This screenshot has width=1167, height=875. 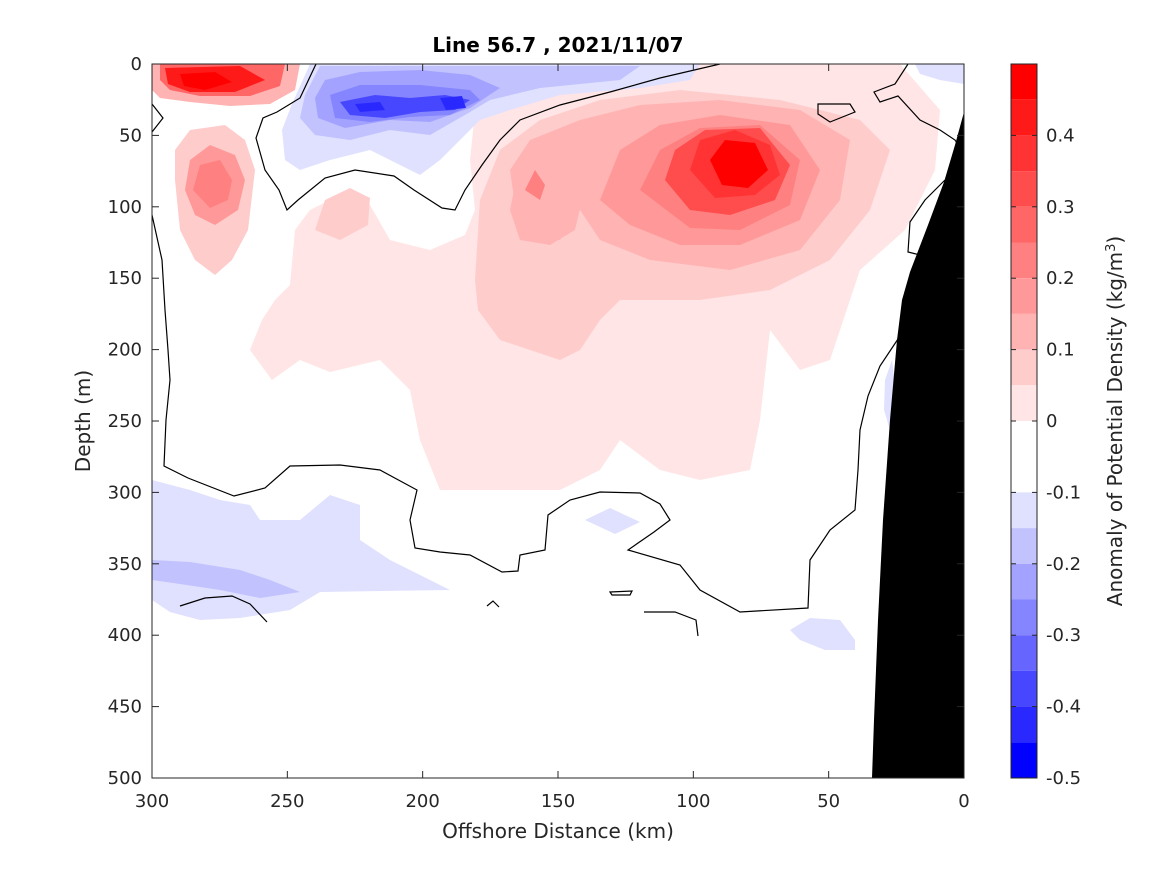 I want to click on y-tick-label: 150, so click(x=125, y=278).